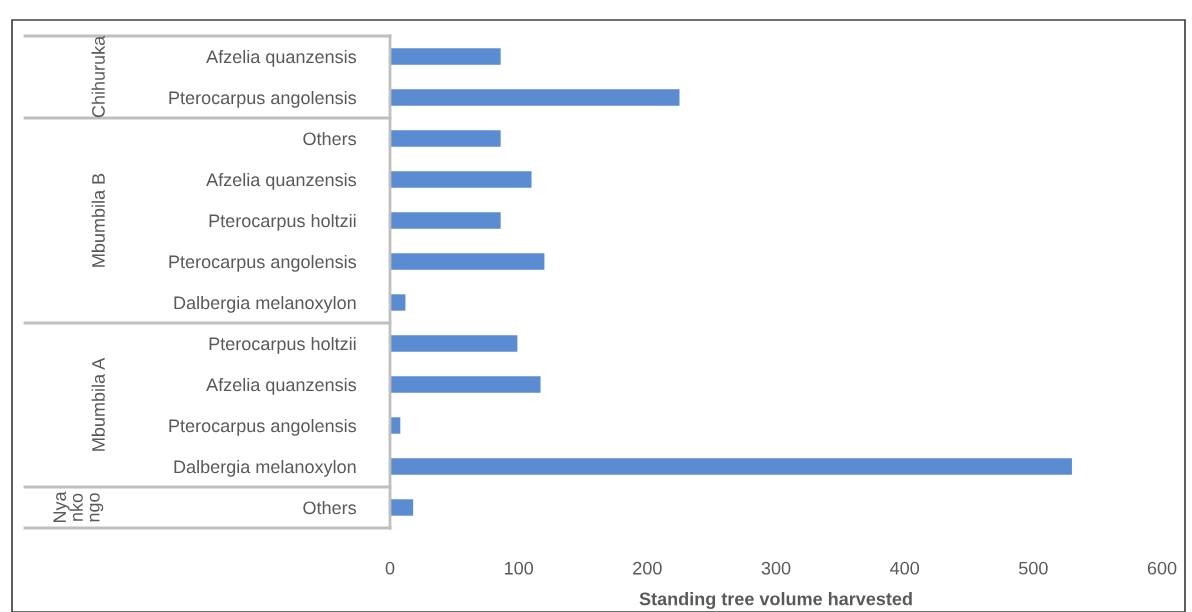 Image resolution: width=1192 pixels, height=612 pixels. What do you see at coordinates (98, 220) in the screenshot?
I see `text: Mbumbila B` at bounding box center [98, 220].